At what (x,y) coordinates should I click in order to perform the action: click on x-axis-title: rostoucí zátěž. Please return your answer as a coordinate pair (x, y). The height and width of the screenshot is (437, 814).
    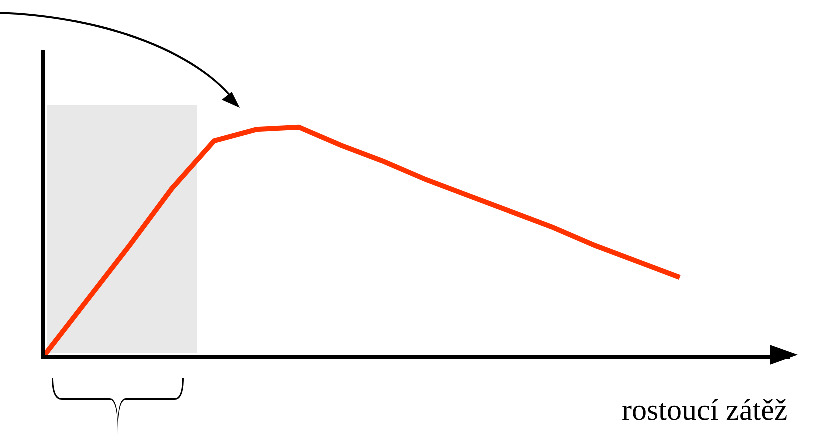
    Looking at the image, I should click on (705, 410).